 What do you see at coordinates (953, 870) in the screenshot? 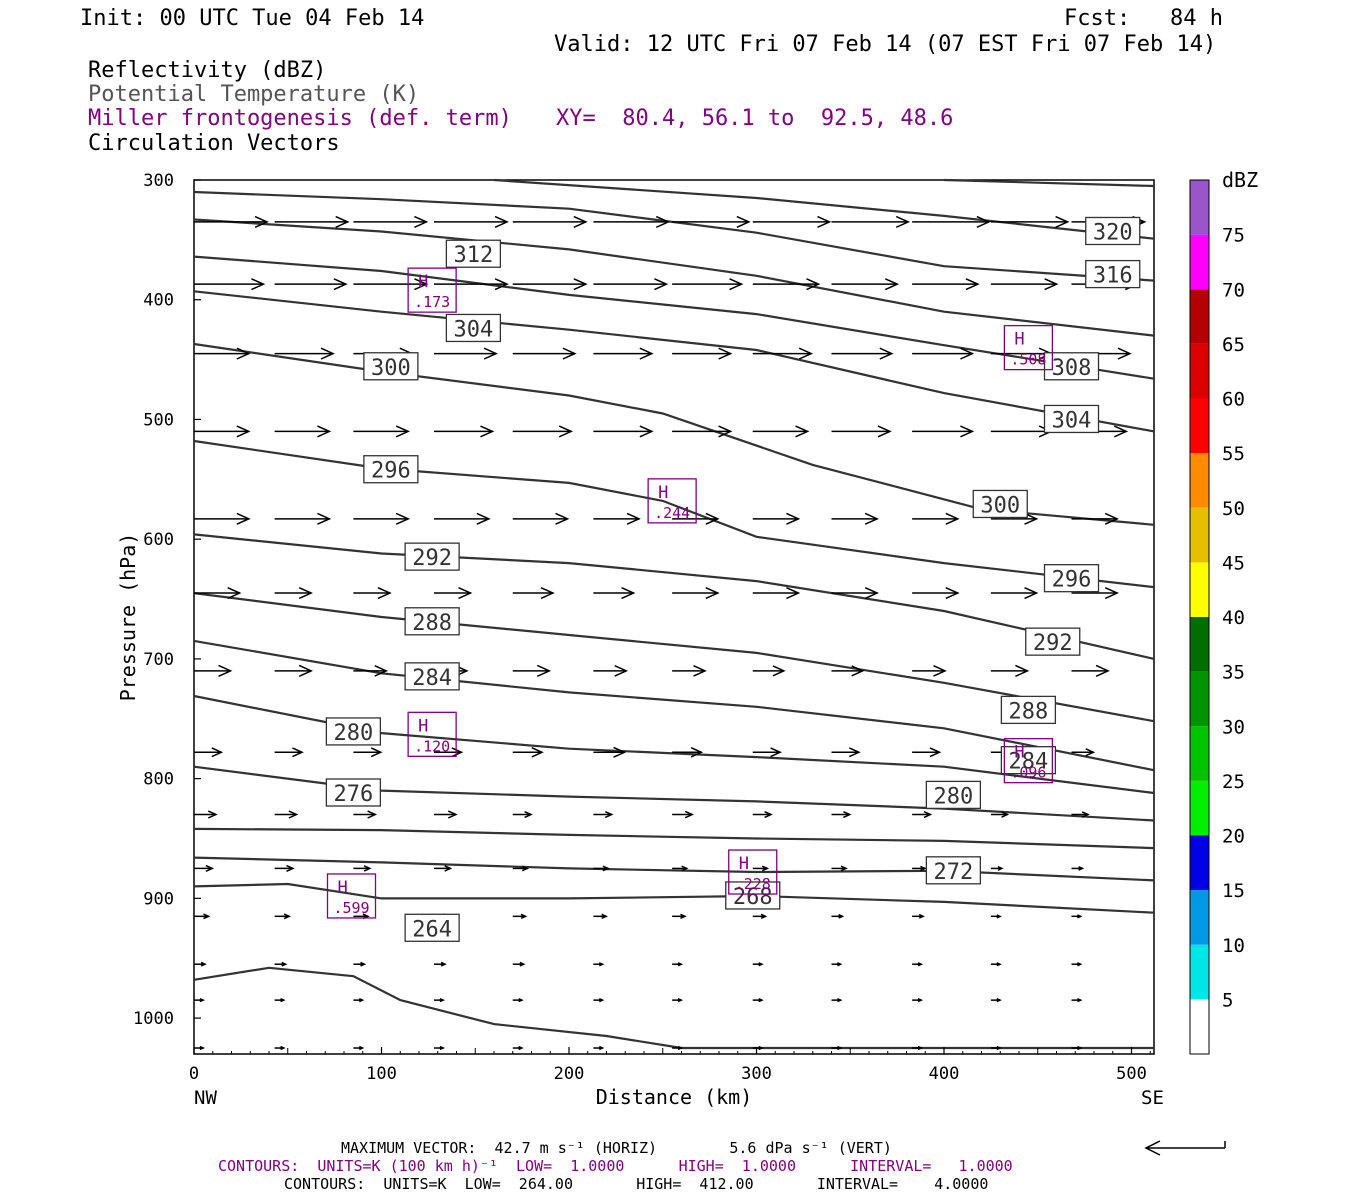
I see `theta-label: 272` at bounding box center [953, 870].